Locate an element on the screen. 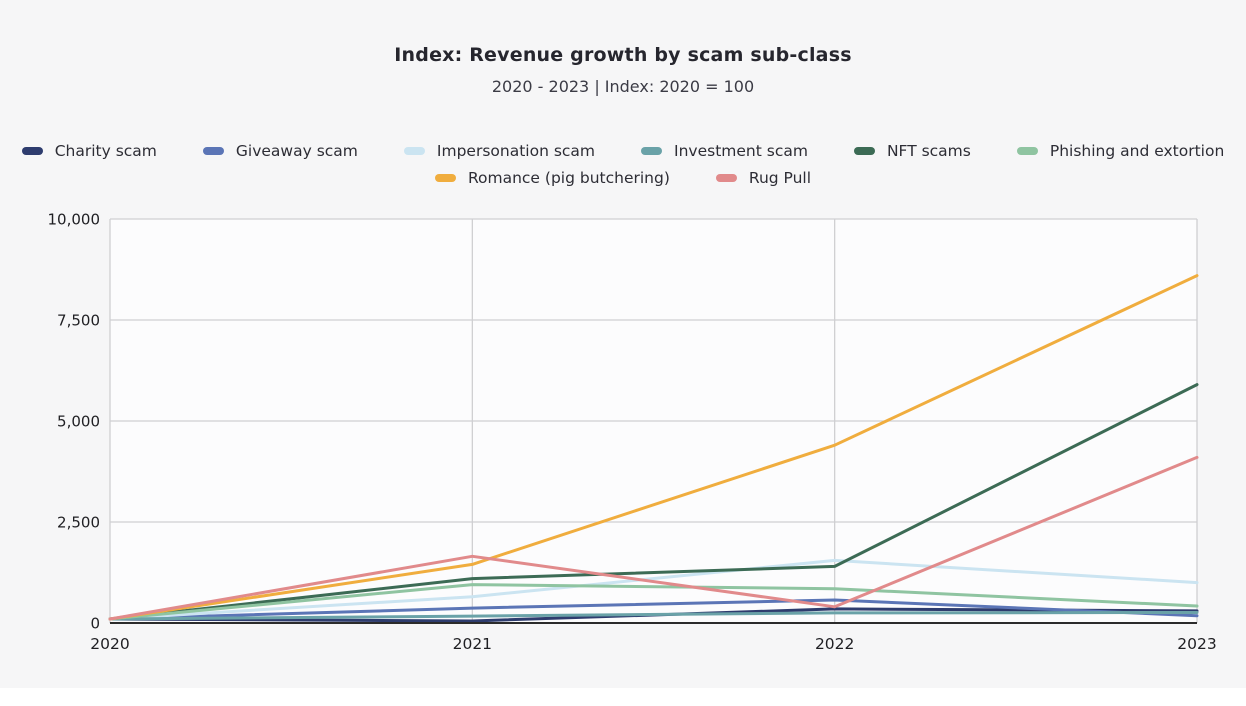 This screenshot has width=1246, height=706. legend-item-impersonation-scam: Impersonation scam is located at coordinates (499, 151).